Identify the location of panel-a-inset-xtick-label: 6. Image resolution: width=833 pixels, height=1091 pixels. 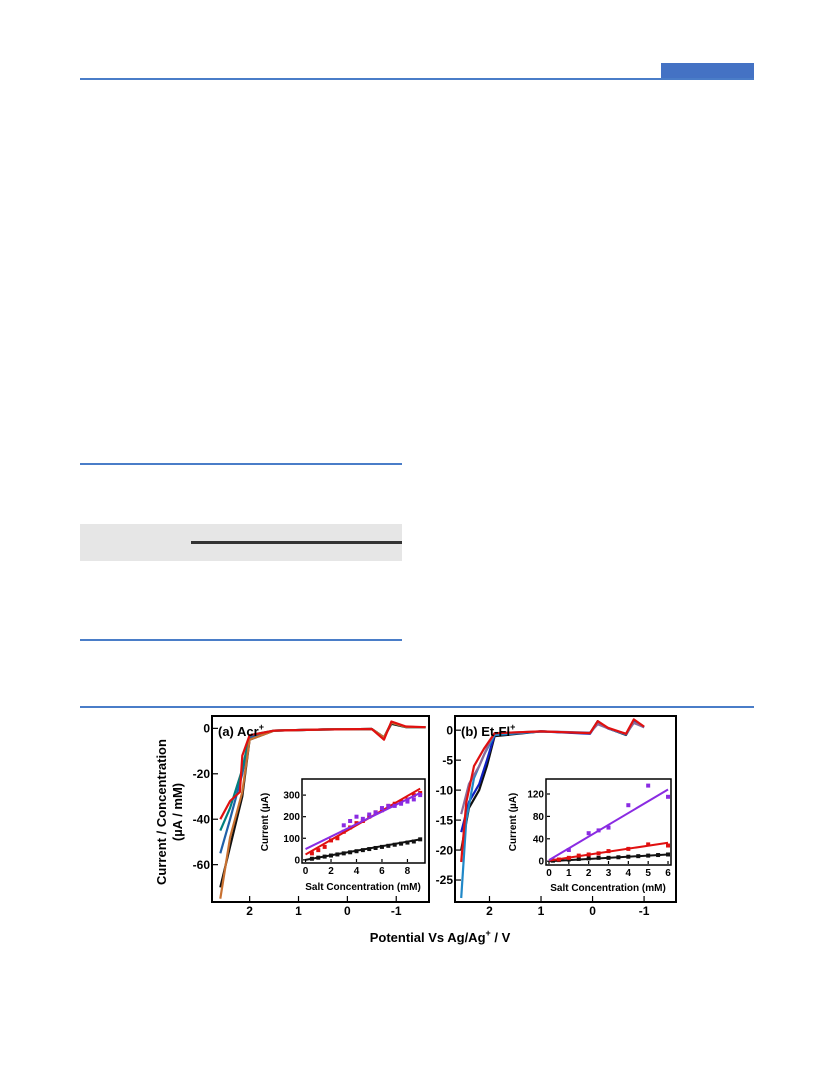
(382, 871).